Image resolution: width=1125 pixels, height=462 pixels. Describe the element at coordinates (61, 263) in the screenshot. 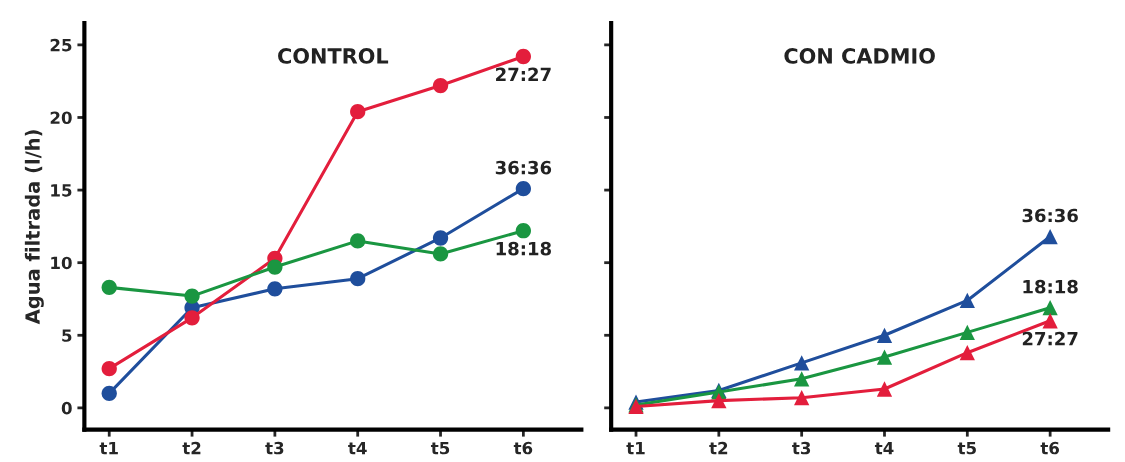

I see `y-tick-label: 10` at that location.